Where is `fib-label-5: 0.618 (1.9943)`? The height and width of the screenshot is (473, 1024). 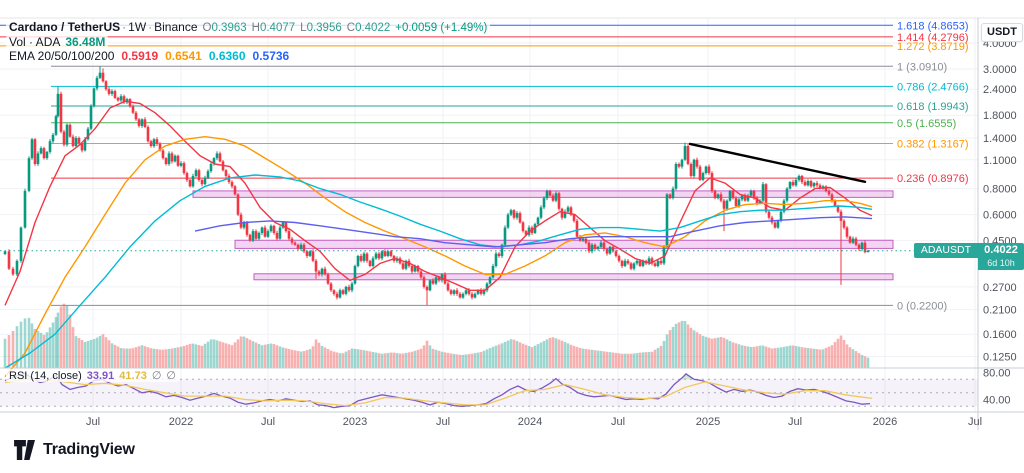
fib-label-5: 0.618 (1.9943) is located at coordinates (933, 107).